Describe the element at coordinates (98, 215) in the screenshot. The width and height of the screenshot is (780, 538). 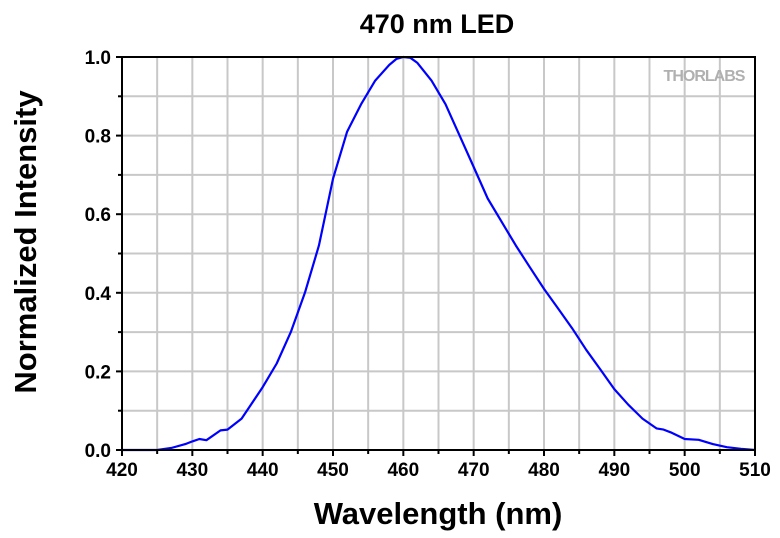
I see `y-tick-label: 0.6` at that location.